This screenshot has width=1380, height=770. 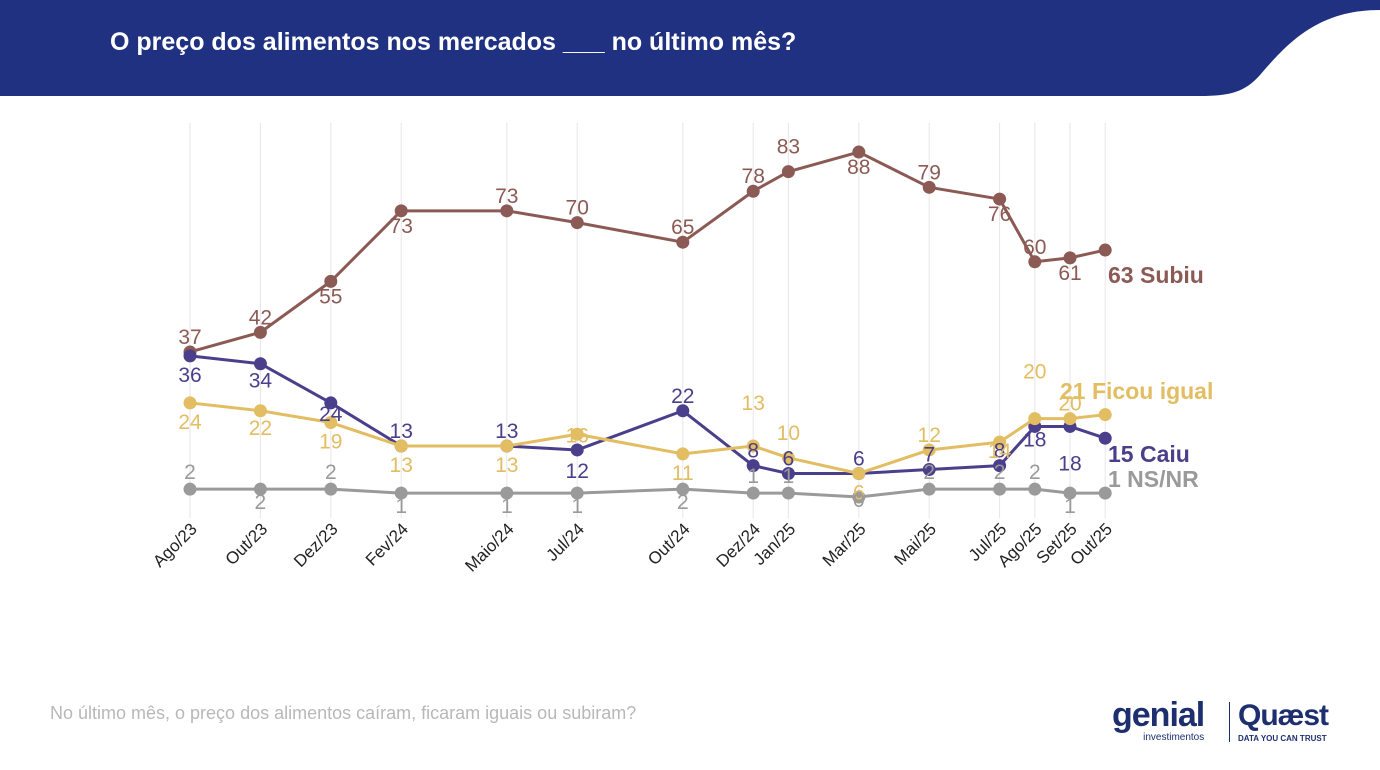 I want to click on quaest-logo: Quæst DATA YOU CAN TRUST, so click(x=1283, y=721).